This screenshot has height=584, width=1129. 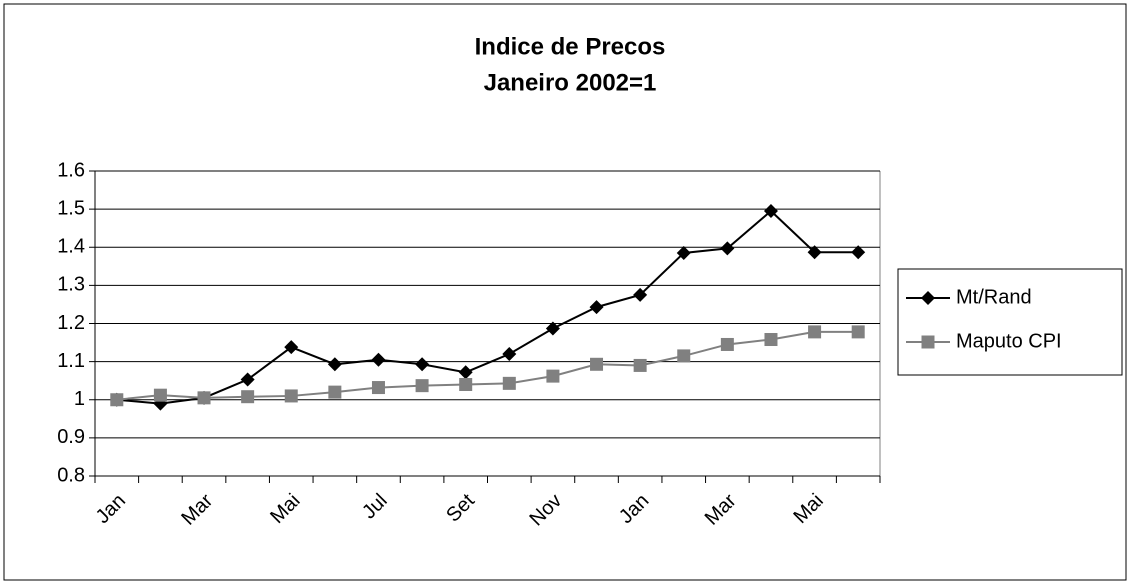 I want to click on series-line, so click(x=487, y=365).